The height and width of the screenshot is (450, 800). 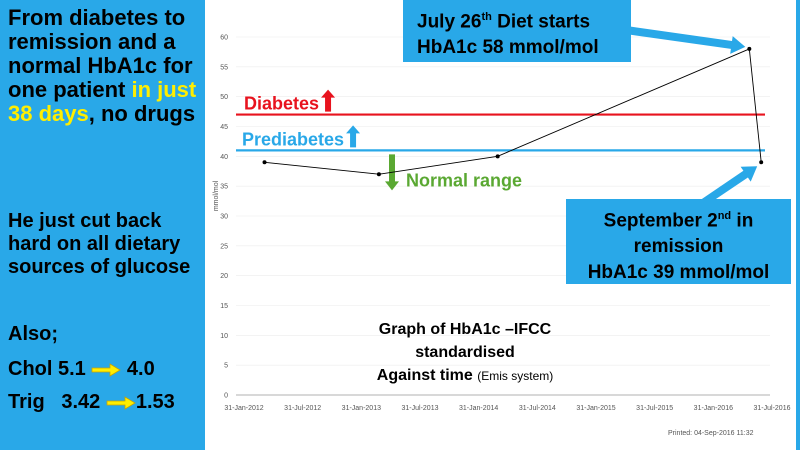 What do you see at coordinates (224, 276) in the screenshot?
I see `y-tick-label: 20` at bounding box center [224, 276].